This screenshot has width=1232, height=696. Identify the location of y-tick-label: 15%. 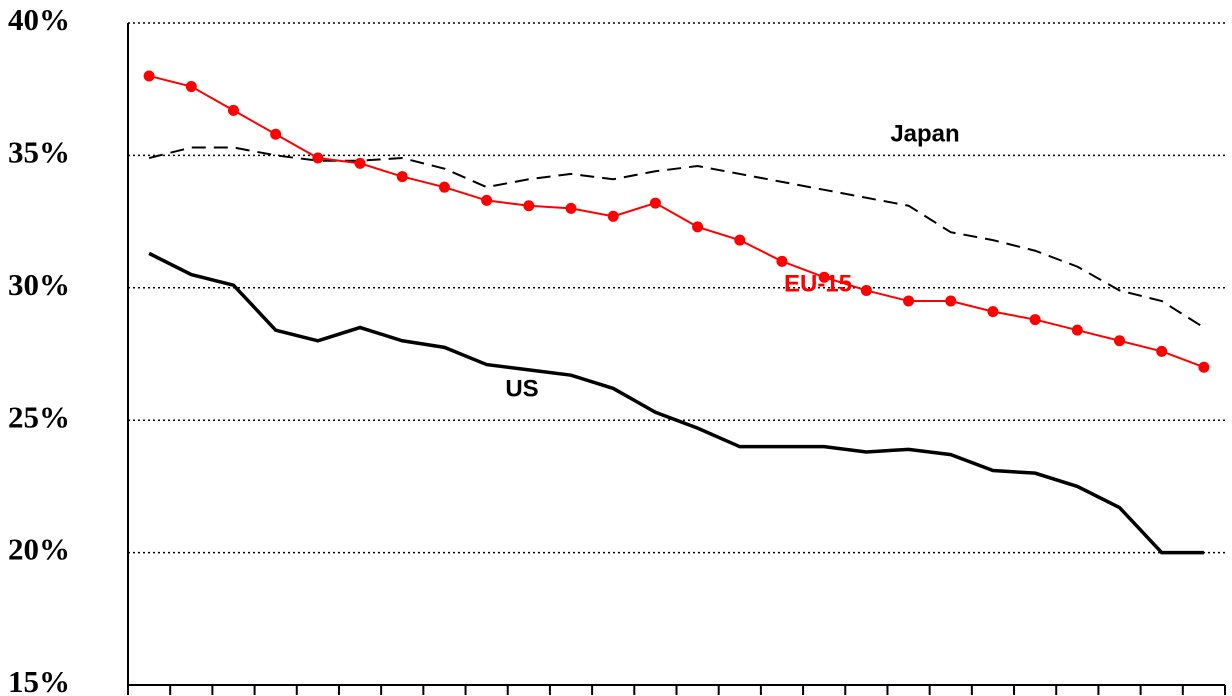
(39, 680).